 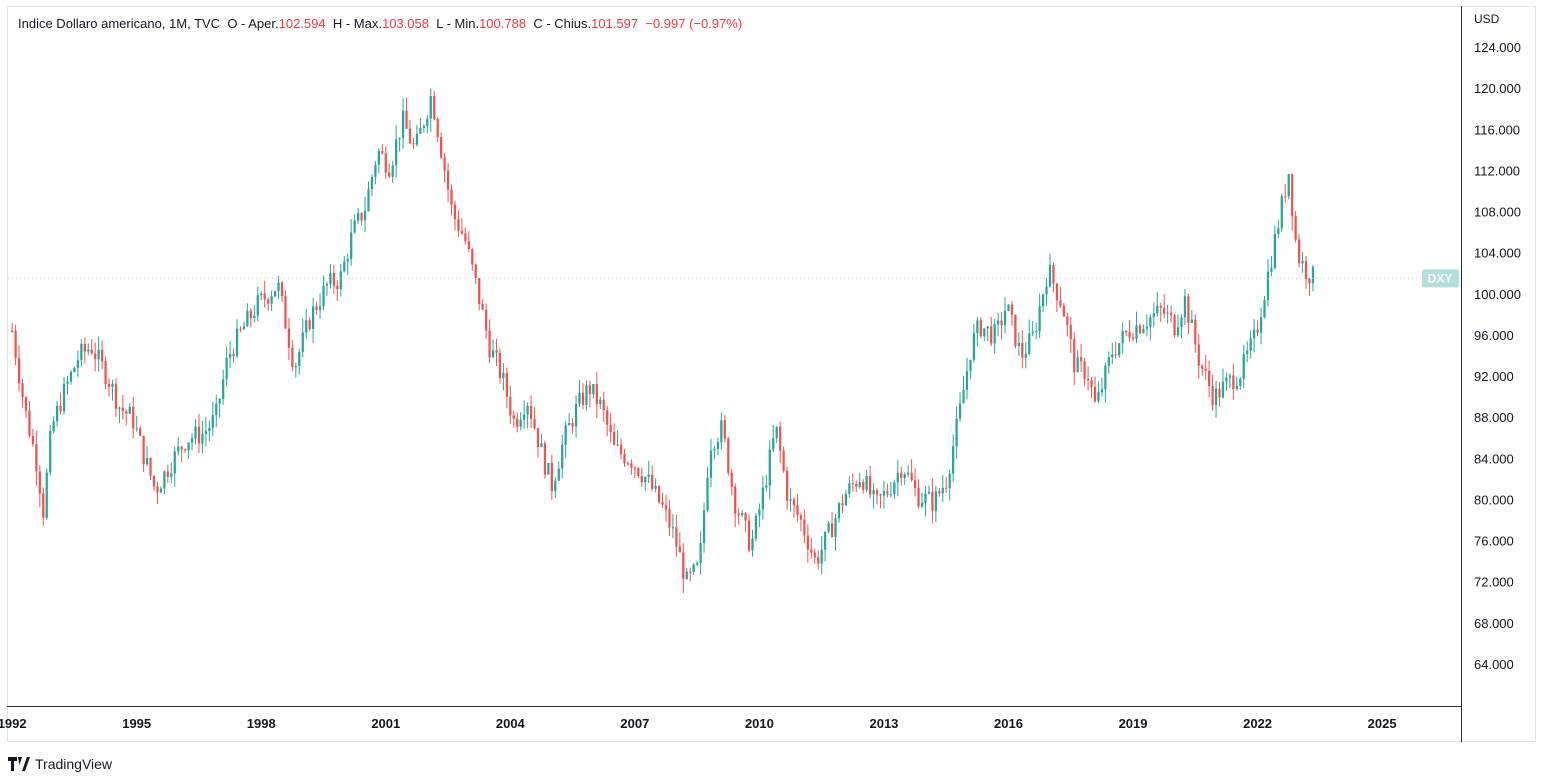 I want to click on legend-close-label: C - Chius., so click(x=562, y=23).